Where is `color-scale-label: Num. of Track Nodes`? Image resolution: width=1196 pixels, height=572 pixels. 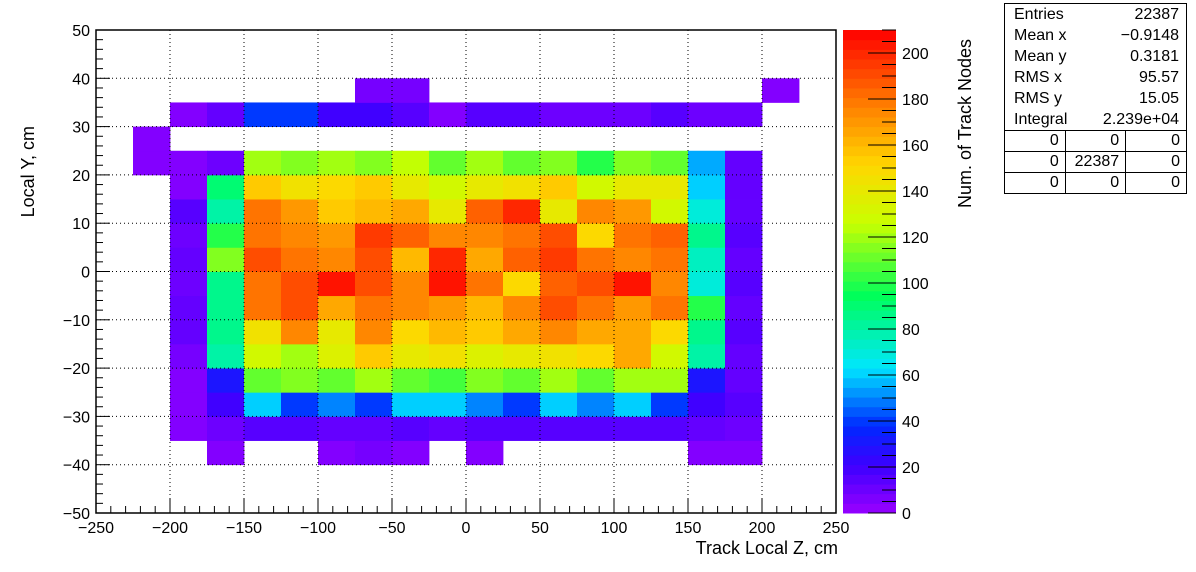
color-scale-label: Num. of Track Nodes is located at coordinates (965, 123).